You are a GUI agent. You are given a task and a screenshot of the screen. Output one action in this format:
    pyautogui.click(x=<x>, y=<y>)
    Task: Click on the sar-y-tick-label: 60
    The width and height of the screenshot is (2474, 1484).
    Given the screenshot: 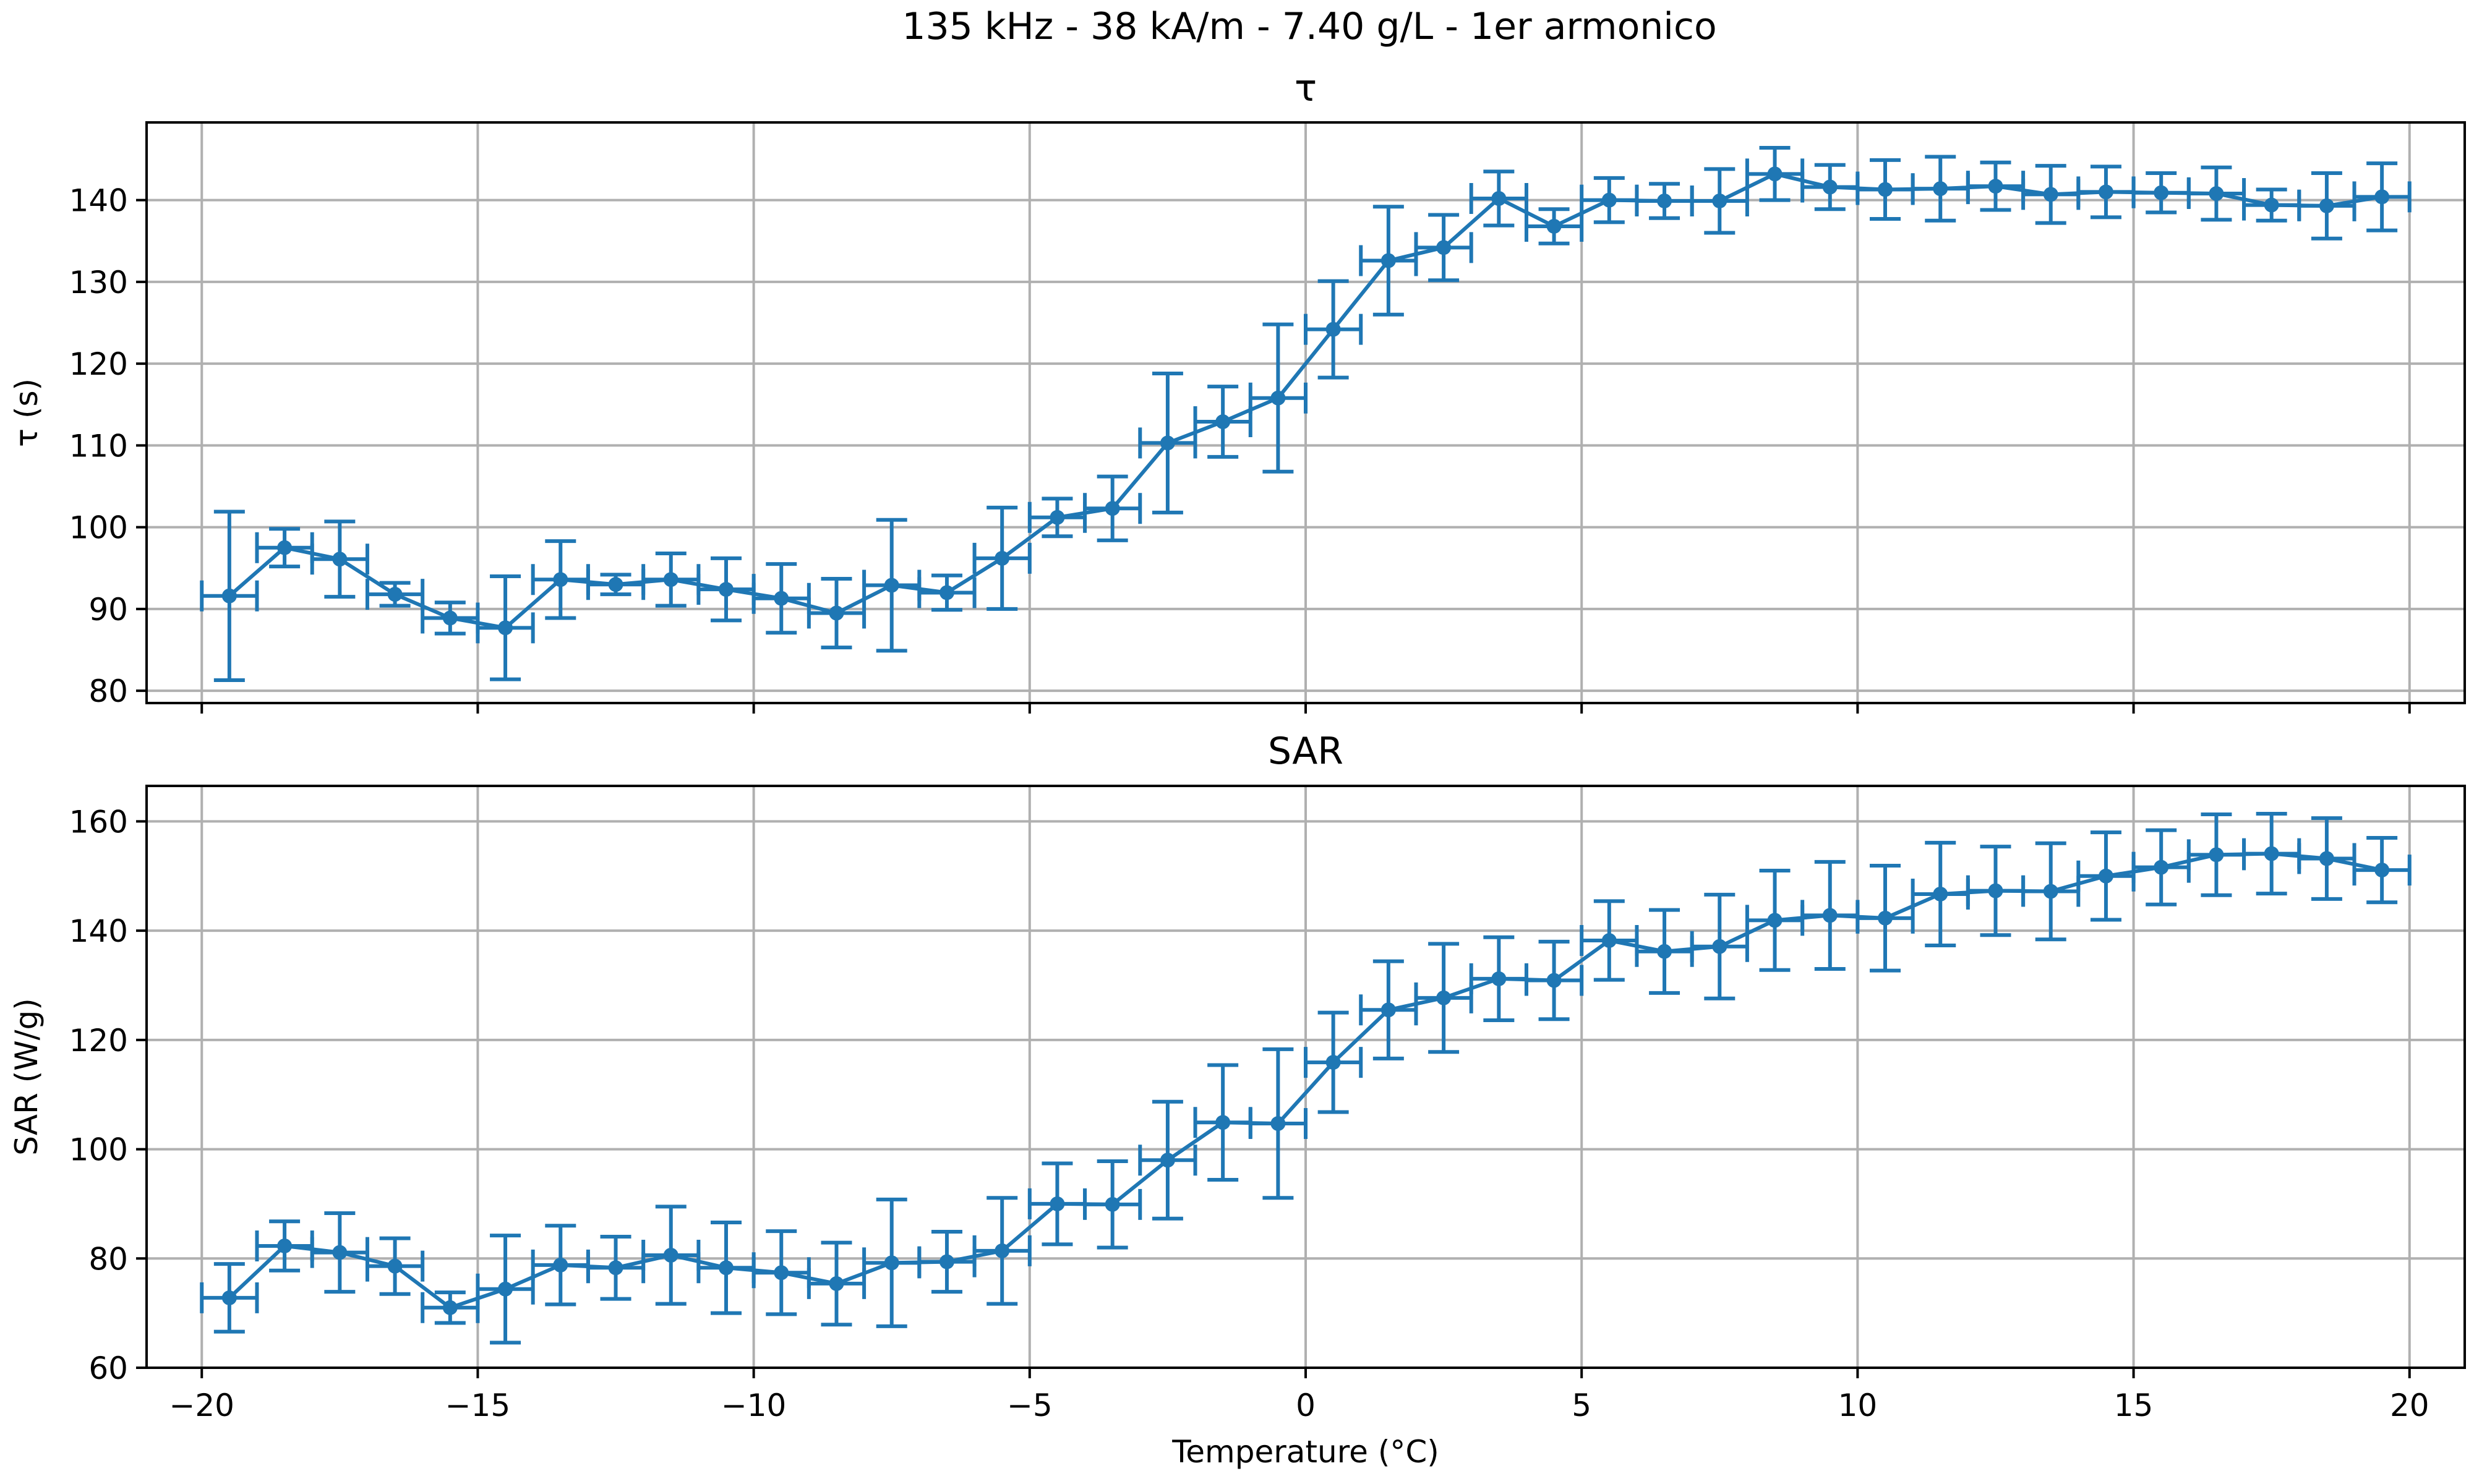 What is the action you would take?
    pyautogui.click(x=108, y=1368)
    